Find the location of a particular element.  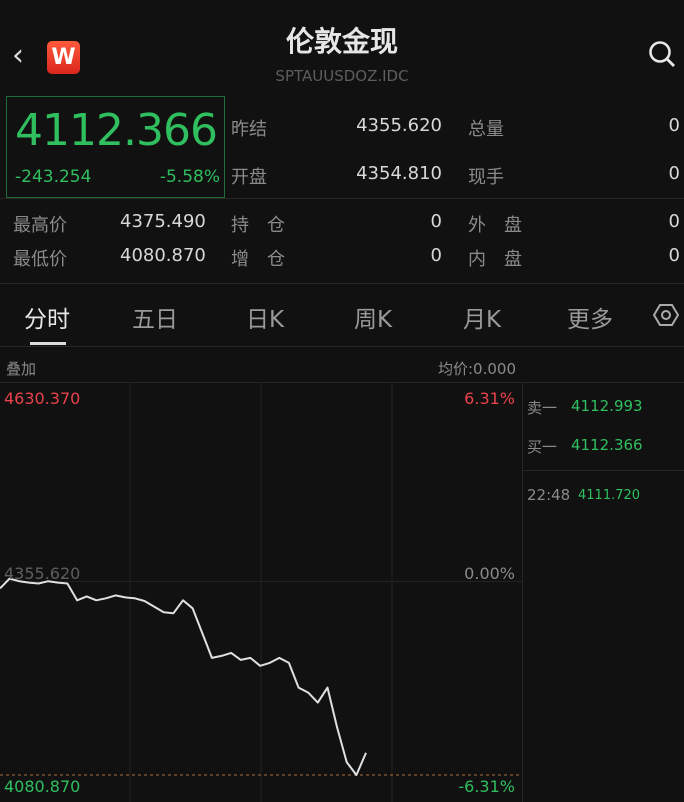

back-button: ‹ is located at coordinates (18, 55).